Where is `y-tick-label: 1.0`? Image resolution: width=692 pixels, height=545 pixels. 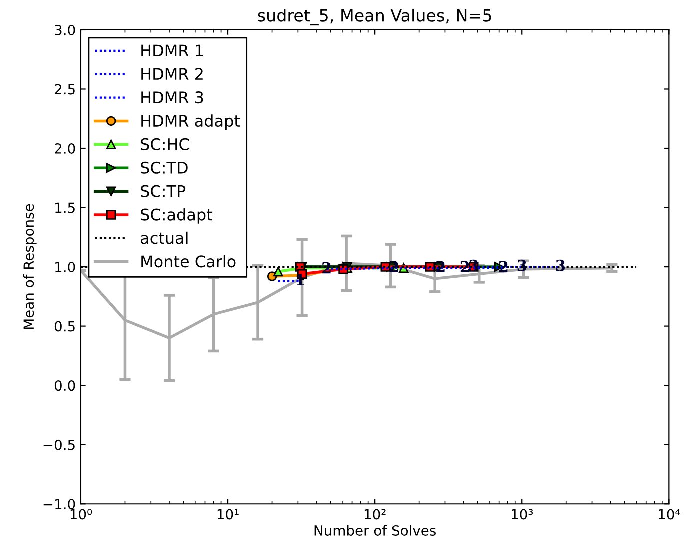 y-tick-label: 1.0 is located at coordinates (66, 267).